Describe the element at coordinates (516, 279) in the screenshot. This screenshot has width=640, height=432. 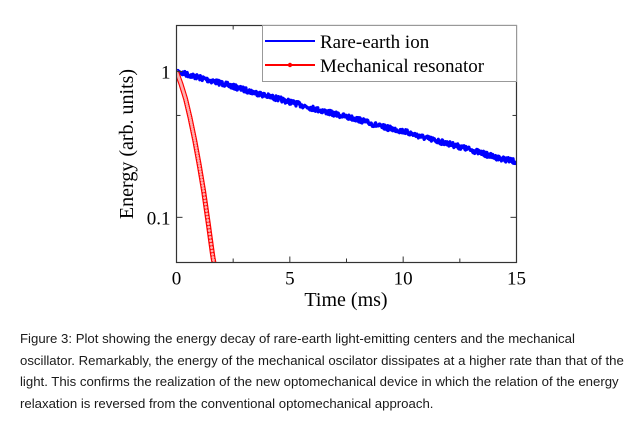
I see `x-tick-label: 15` at that location.